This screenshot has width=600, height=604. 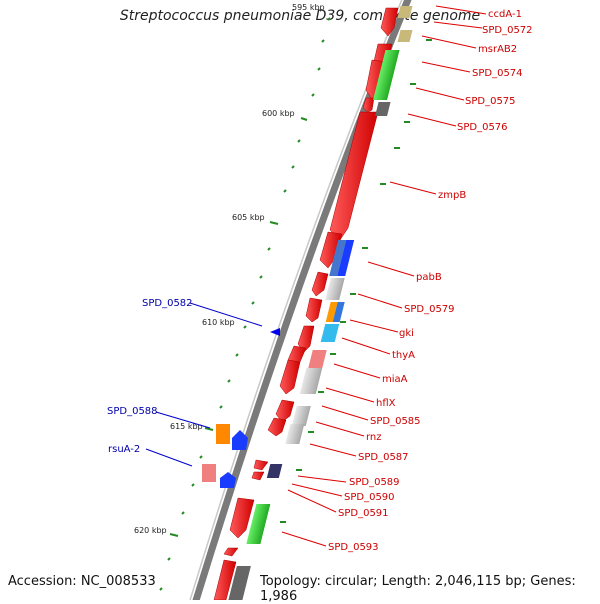 I want to click on gene-label: gki, so click(x=406, y=333).